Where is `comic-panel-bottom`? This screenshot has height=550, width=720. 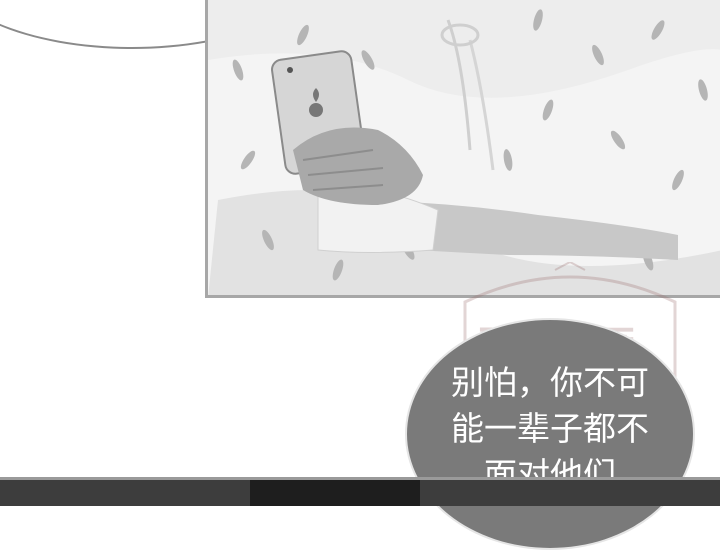
comic-panel-bottom is located at coordinates (360, 491).